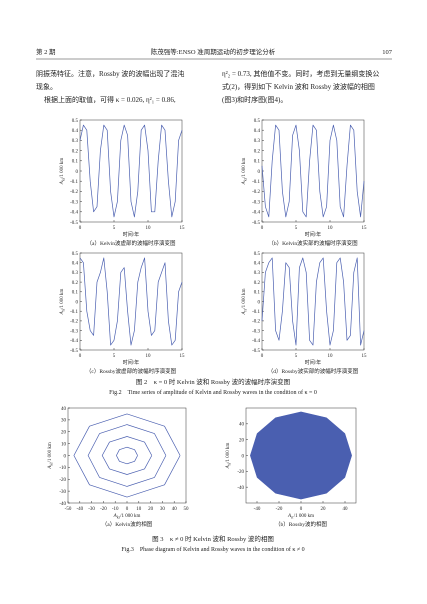 The image size is (427, 604). Describe the element at coordinates (127, 524) in the screenshot. I see `subfigure-caption: （a）Kelvin波的相图` at that location.